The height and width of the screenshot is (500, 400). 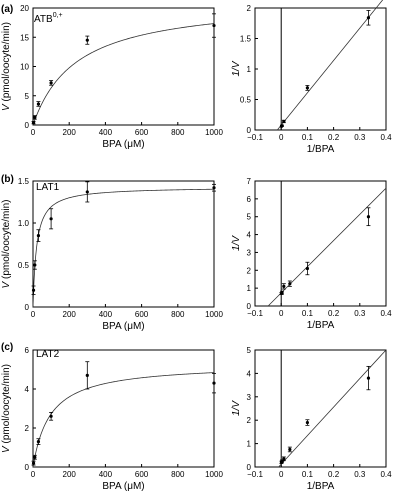 What do you see at coordinates (24, 37) in the screenshot?
I see `chart-1-ytick-label: 15` at bounding box center [24, 37].